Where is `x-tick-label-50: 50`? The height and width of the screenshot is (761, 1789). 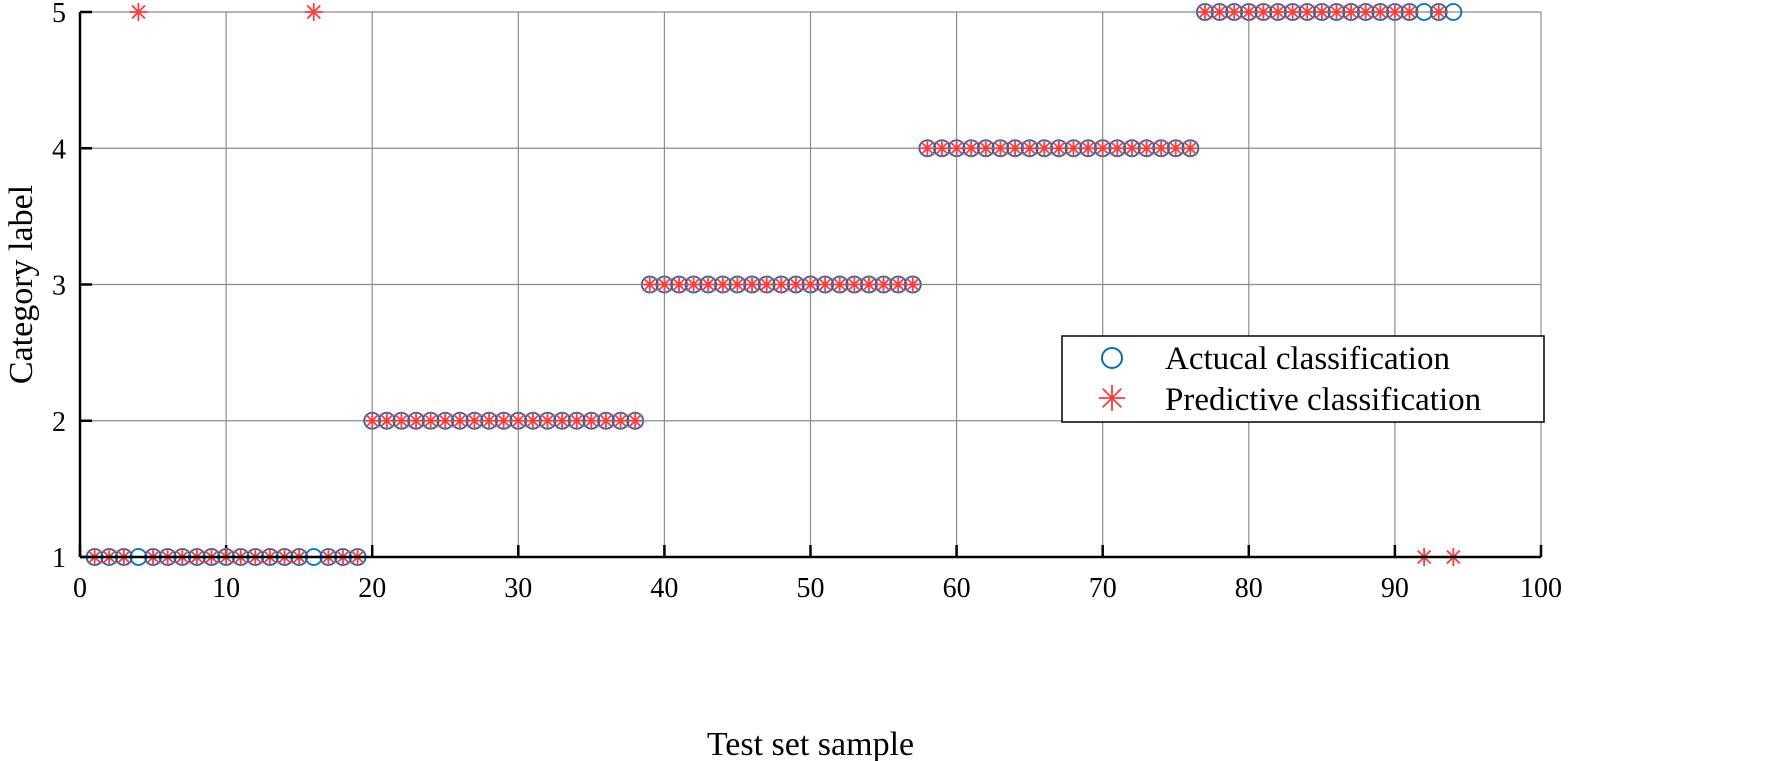
x-tick-label-50: 50 is located at coordinates (811, 588).